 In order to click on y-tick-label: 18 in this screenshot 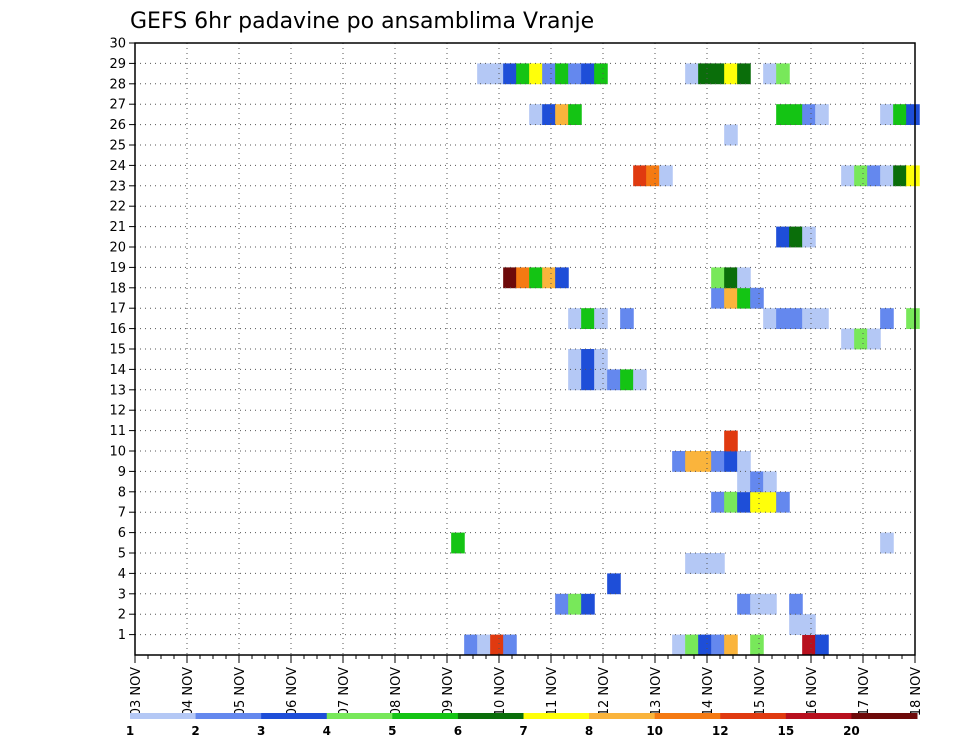, I will do `click(117, 288)`.